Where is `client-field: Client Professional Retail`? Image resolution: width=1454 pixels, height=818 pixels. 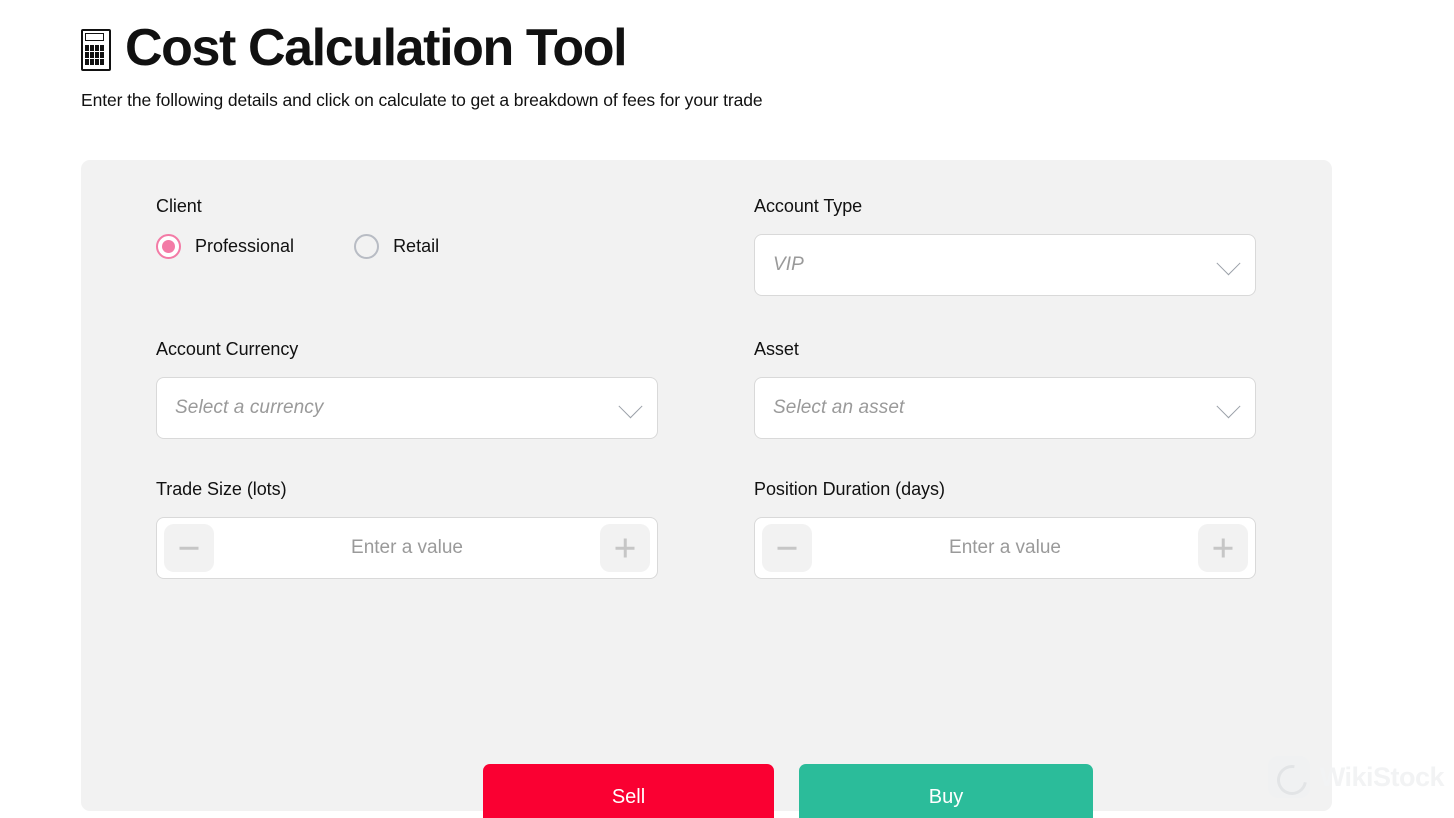 client-field: Client Professional Retail is located at coordinates (407, 246).